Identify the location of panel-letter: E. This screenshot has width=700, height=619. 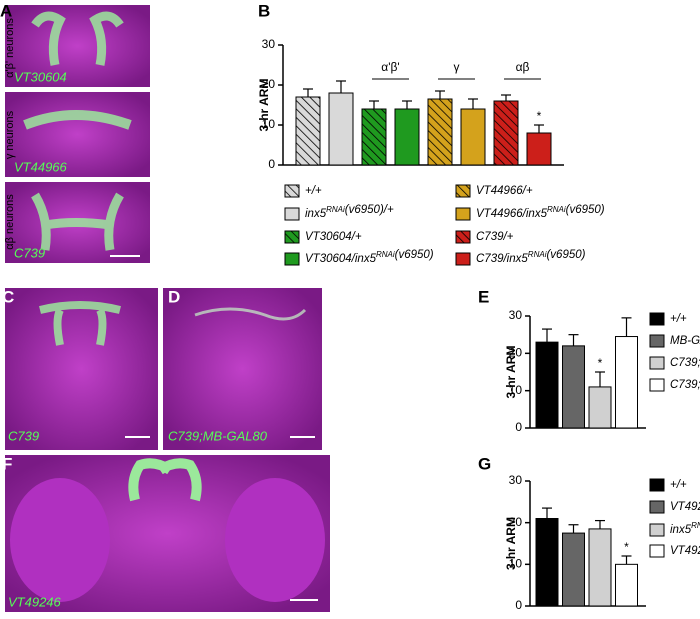
(483, 296).